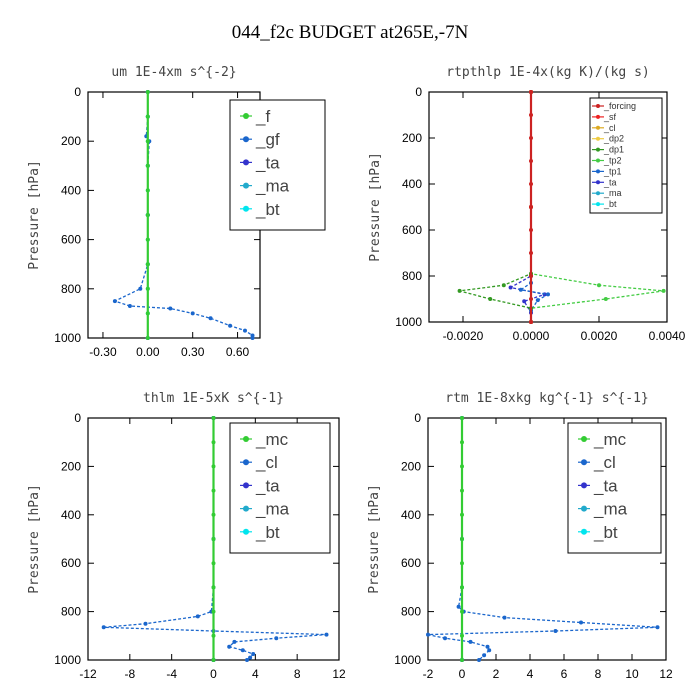 This screenshot has height=700, width=700. What do you see at coordinates (262, 116) in the screenshot?
I see `legend-label: _f` at bounding box center [262, 116].